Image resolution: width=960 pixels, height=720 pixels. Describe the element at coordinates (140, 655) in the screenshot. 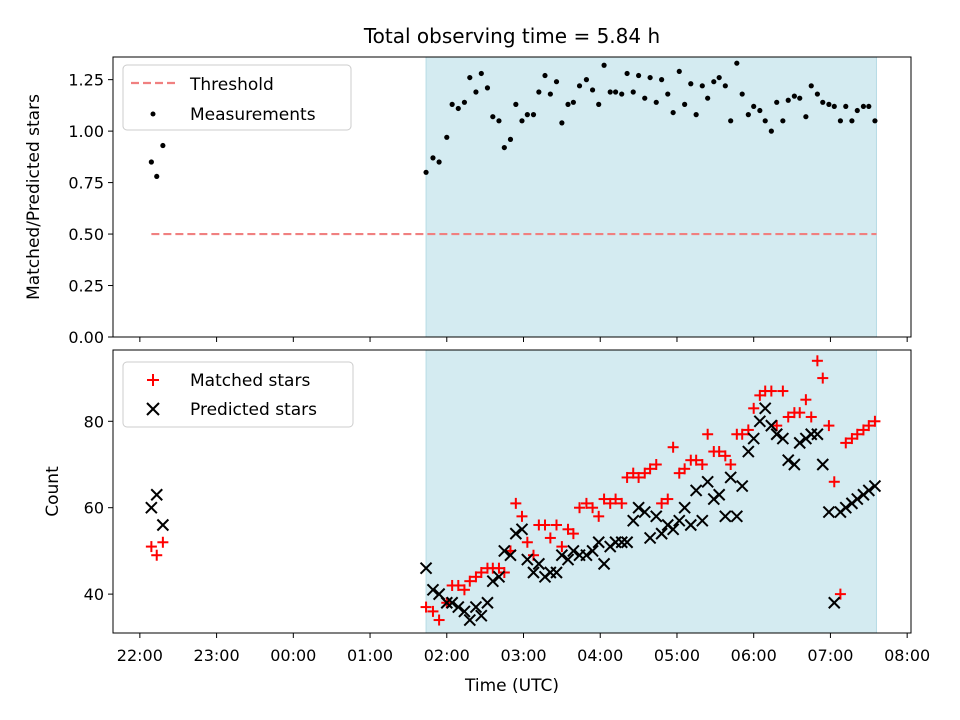

I see `x-tick-label: 22:00` at that location.